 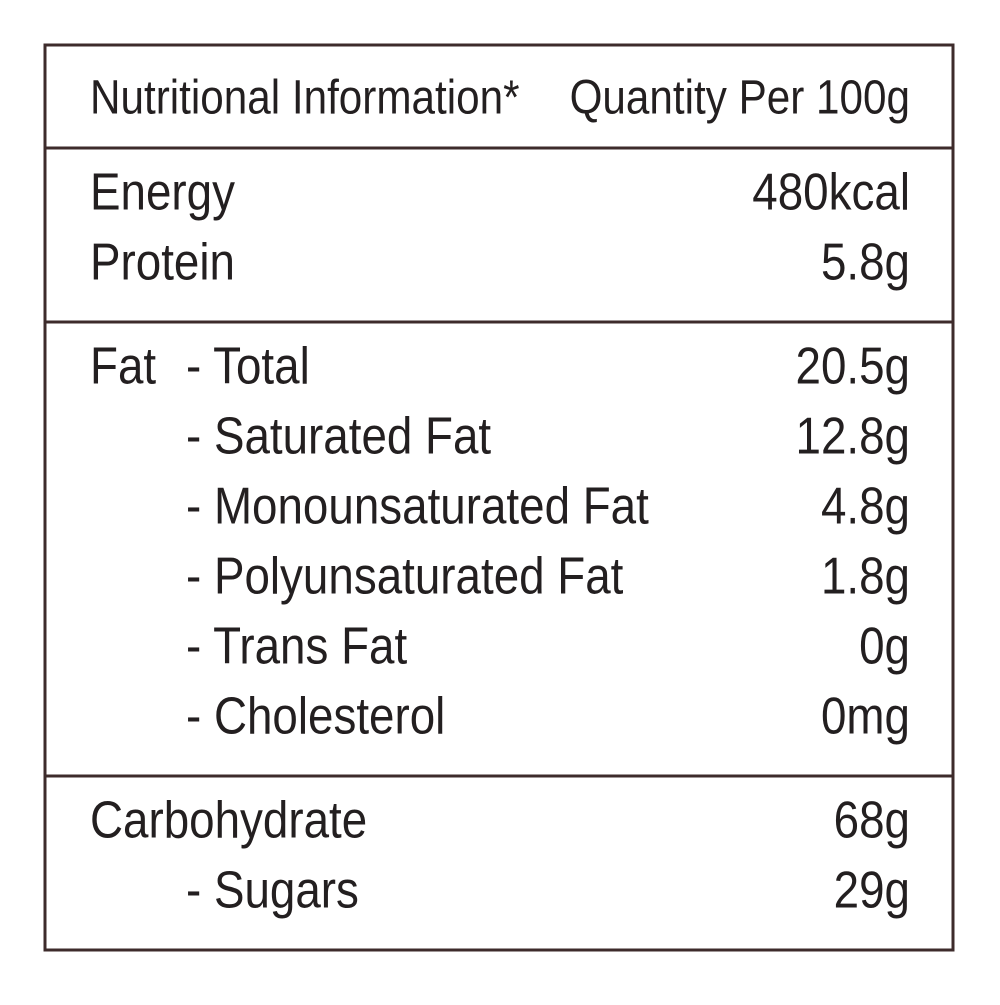 I want to click on sub-value: 1.8g, so click(x=865, y=576).